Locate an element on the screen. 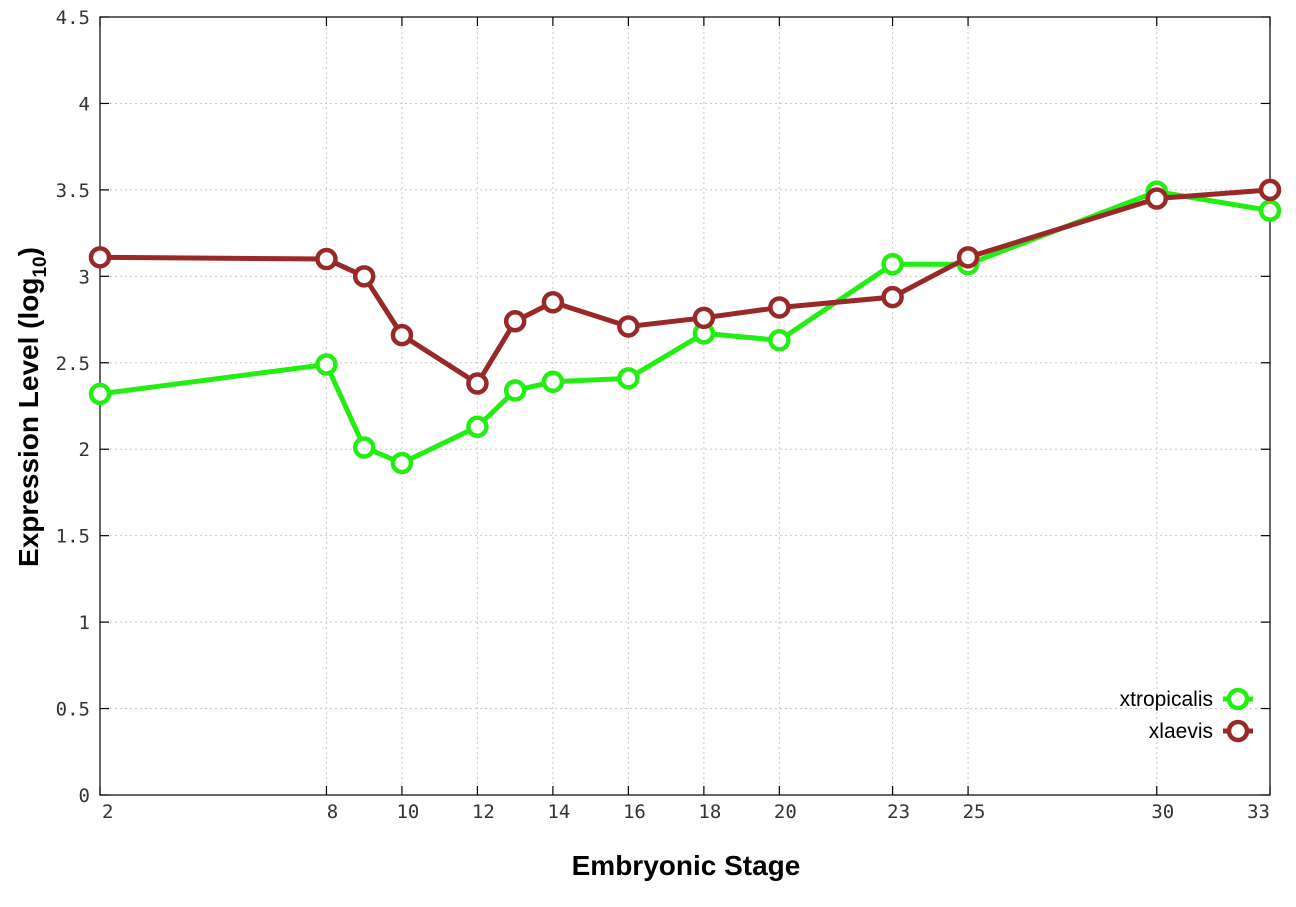 The width and height of the screenshot is (1296, 907). y-axis-title-close: ) is located at coordinates (28, 251).